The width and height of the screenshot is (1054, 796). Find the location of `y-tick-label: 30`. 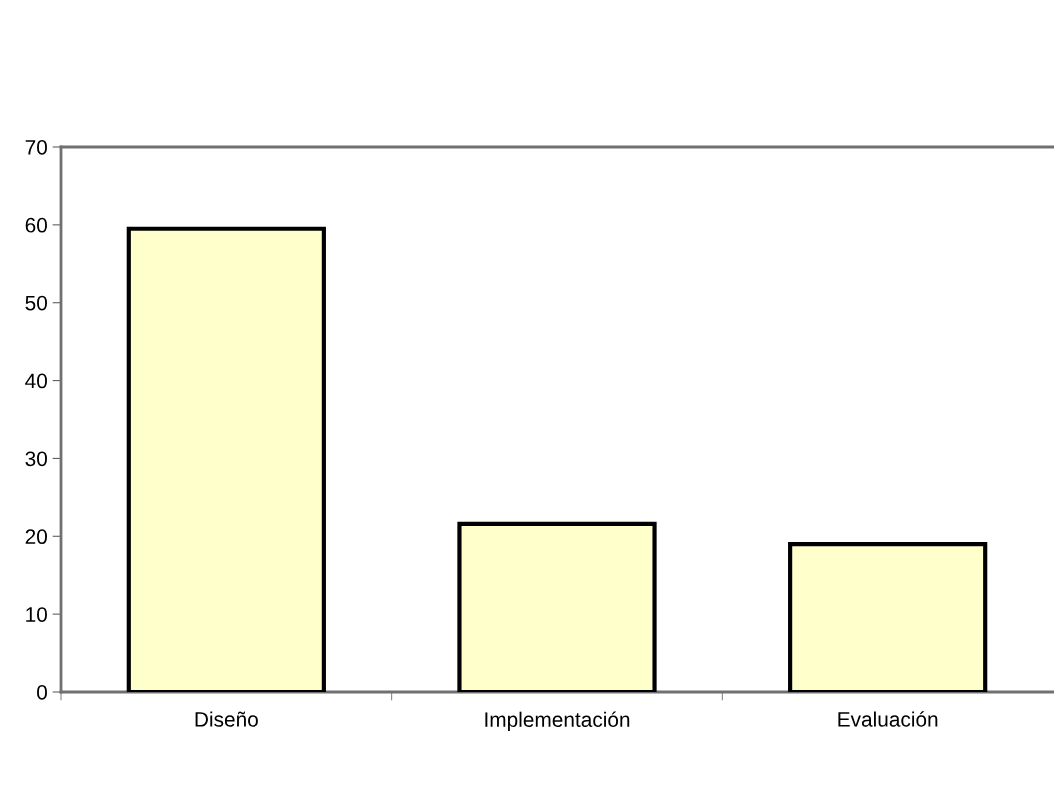

y-tick-label: 30 is located at coordinates (36, 459).